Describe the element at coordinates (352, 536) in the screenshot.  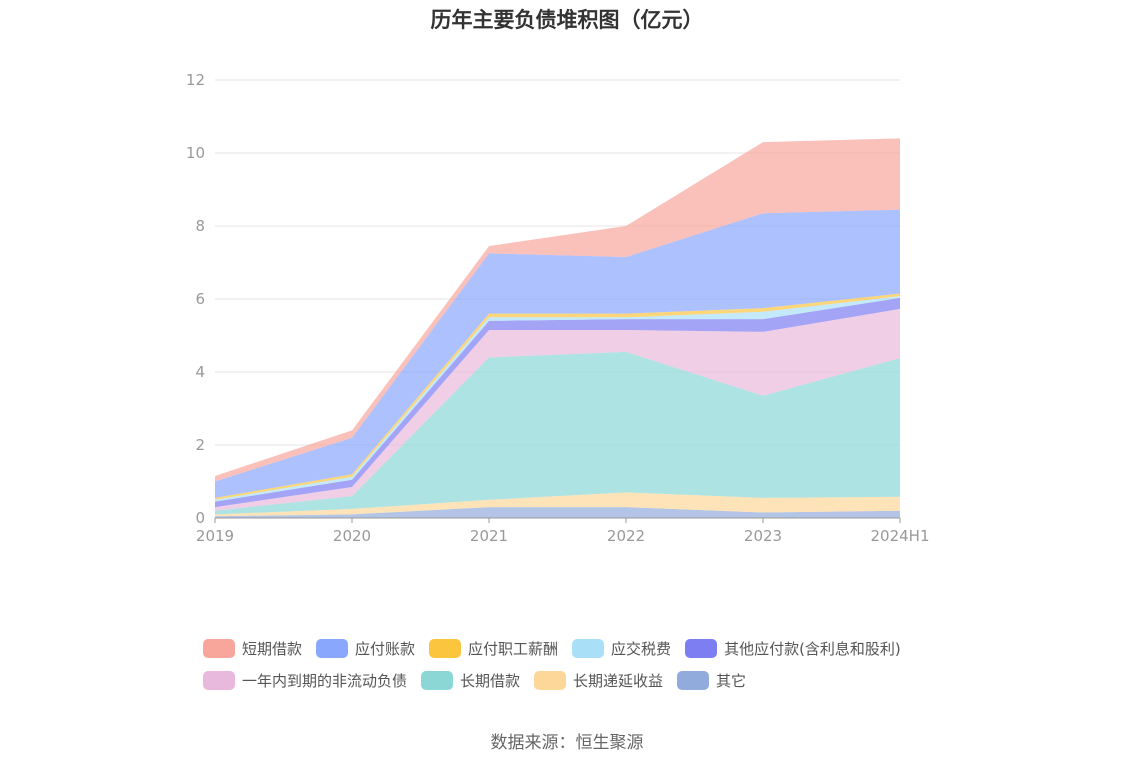
I see `x-tick-label: 2020` at that location.